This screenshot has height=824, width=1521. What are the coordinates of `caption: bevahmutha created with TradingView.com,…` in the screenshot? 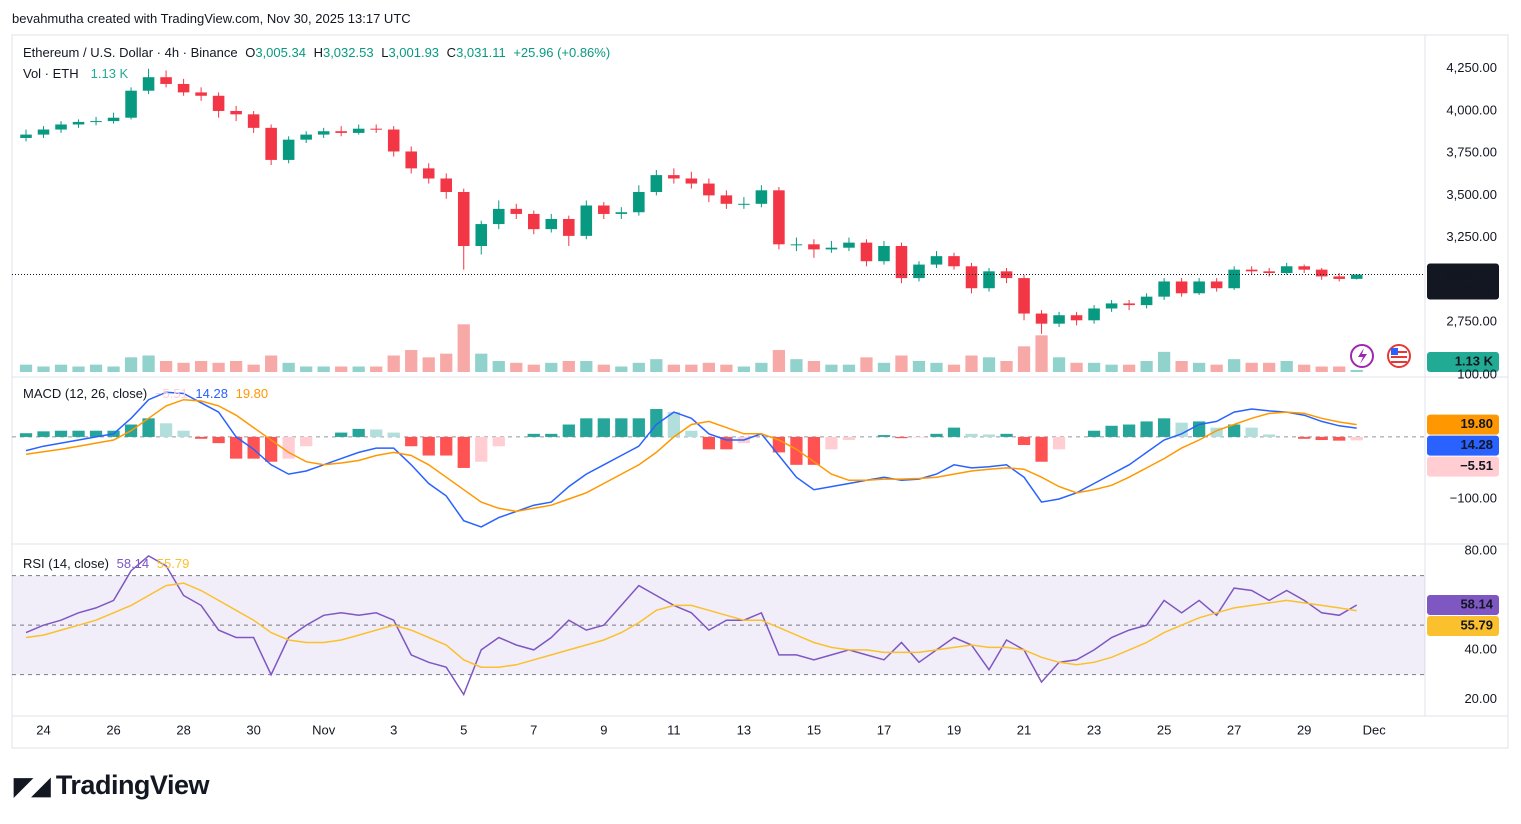 It's located at (211, 18).